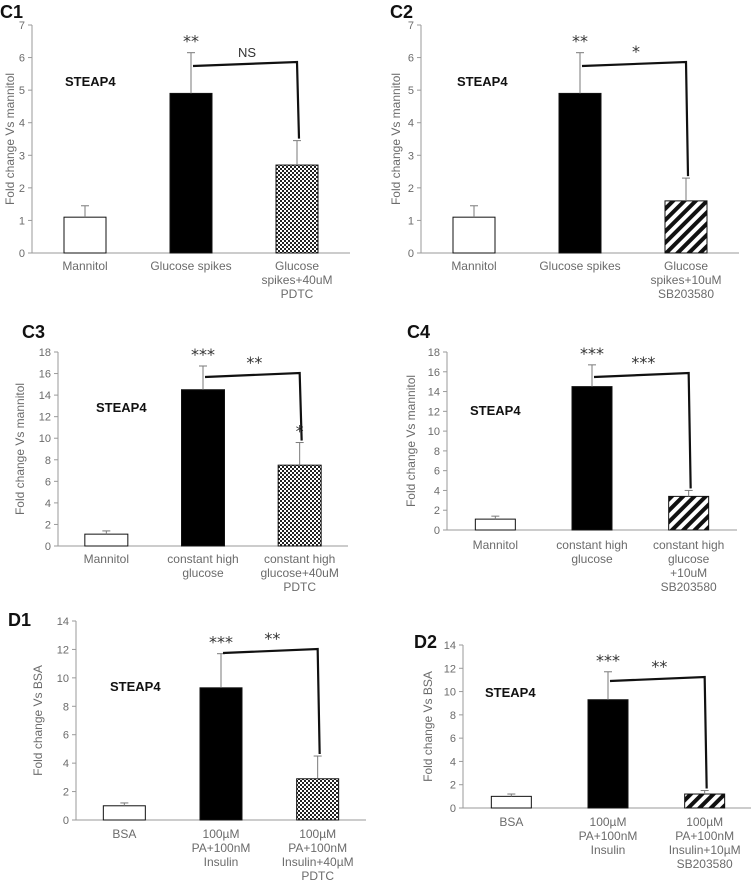 This screenshot has width=751, height=896. What do you see at coordinates (688, 545) in the screenshot?
I see `category-label: constant high` at bounding box center [688, 545].